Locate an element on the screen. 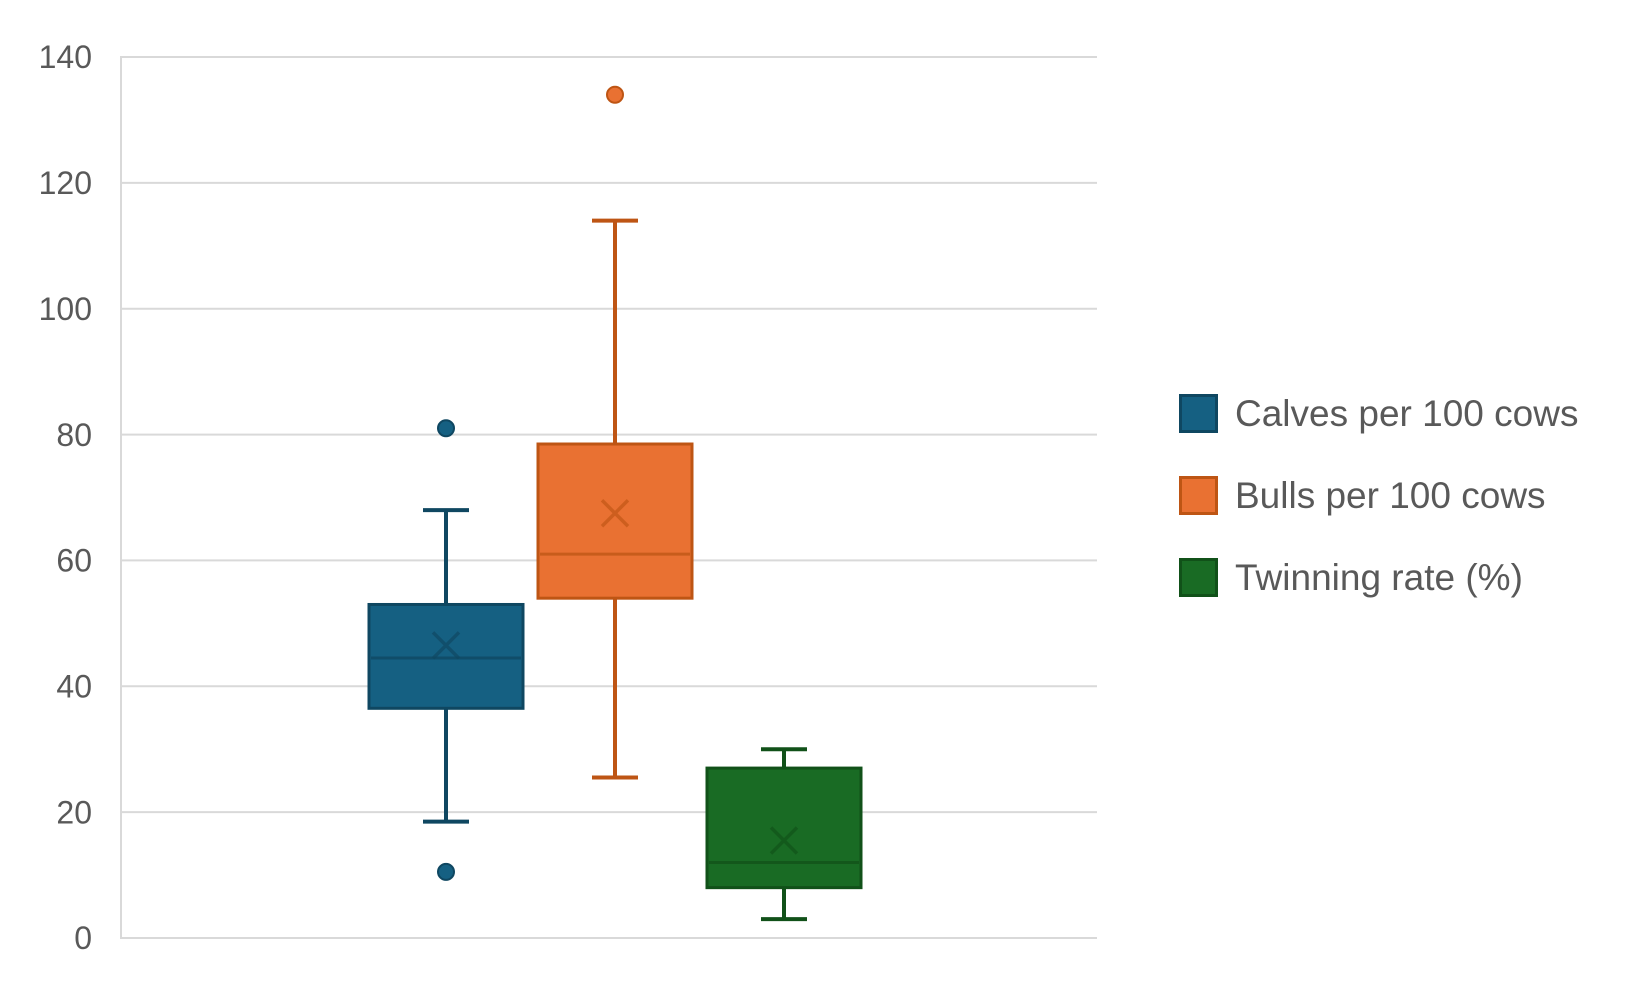 This screenshot has height=990, width=1650. legend-item-twinning-rate: Twinning rate (%) is located at coordinates (1378, 577).